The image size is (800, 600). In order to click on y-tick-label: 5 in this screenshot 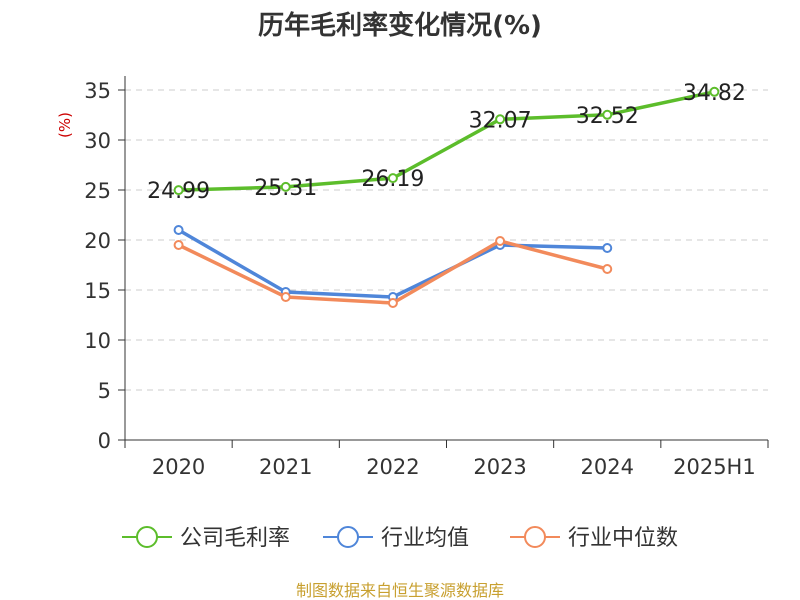, I will do `click(104, 391)`.